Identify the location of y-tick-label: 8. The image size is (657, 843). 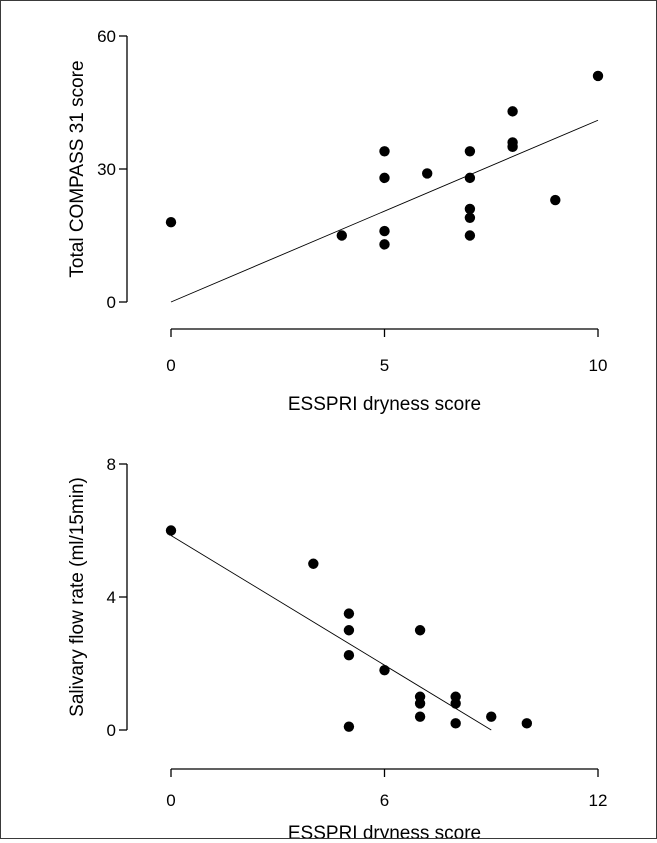
(111, 464).